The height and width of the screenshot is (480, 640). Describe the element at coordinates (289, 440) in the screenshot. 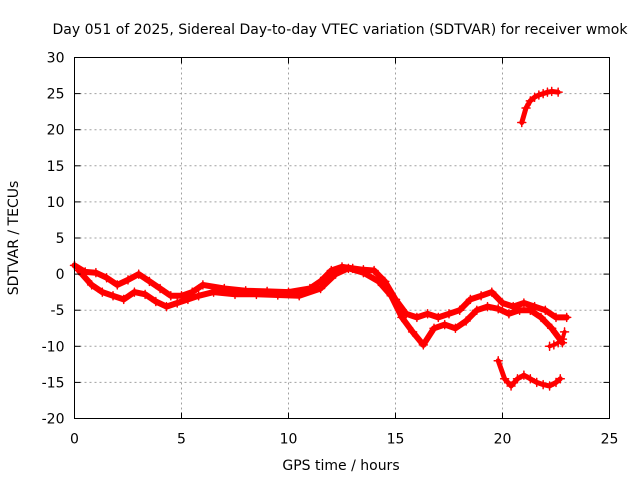

I see `x-tick-label: 10` at that location.